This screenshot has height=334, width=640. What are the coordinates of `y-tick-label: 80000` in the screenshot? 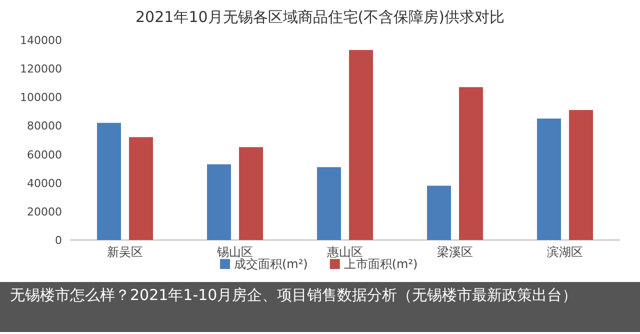 It's located at (44, 126).